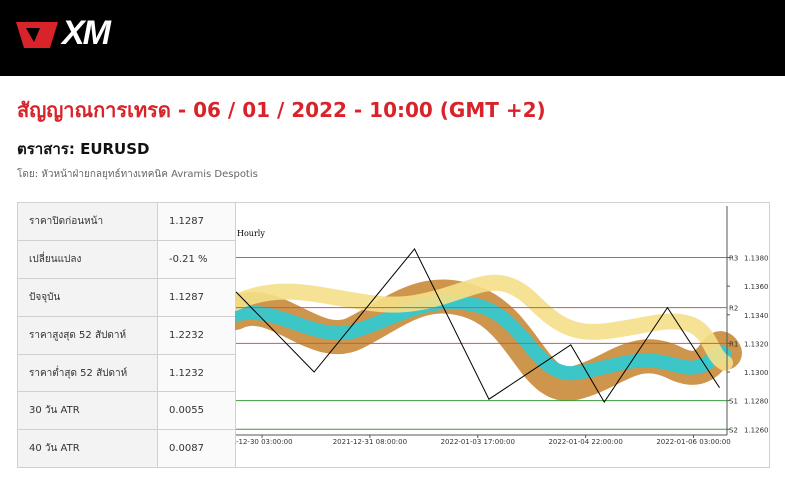 The width and height of the screenshot is (785, 477). I want to click on table-row: ราคาต่ำสุด 52 สัปดาห์ 1.1232, so click(126, 373).